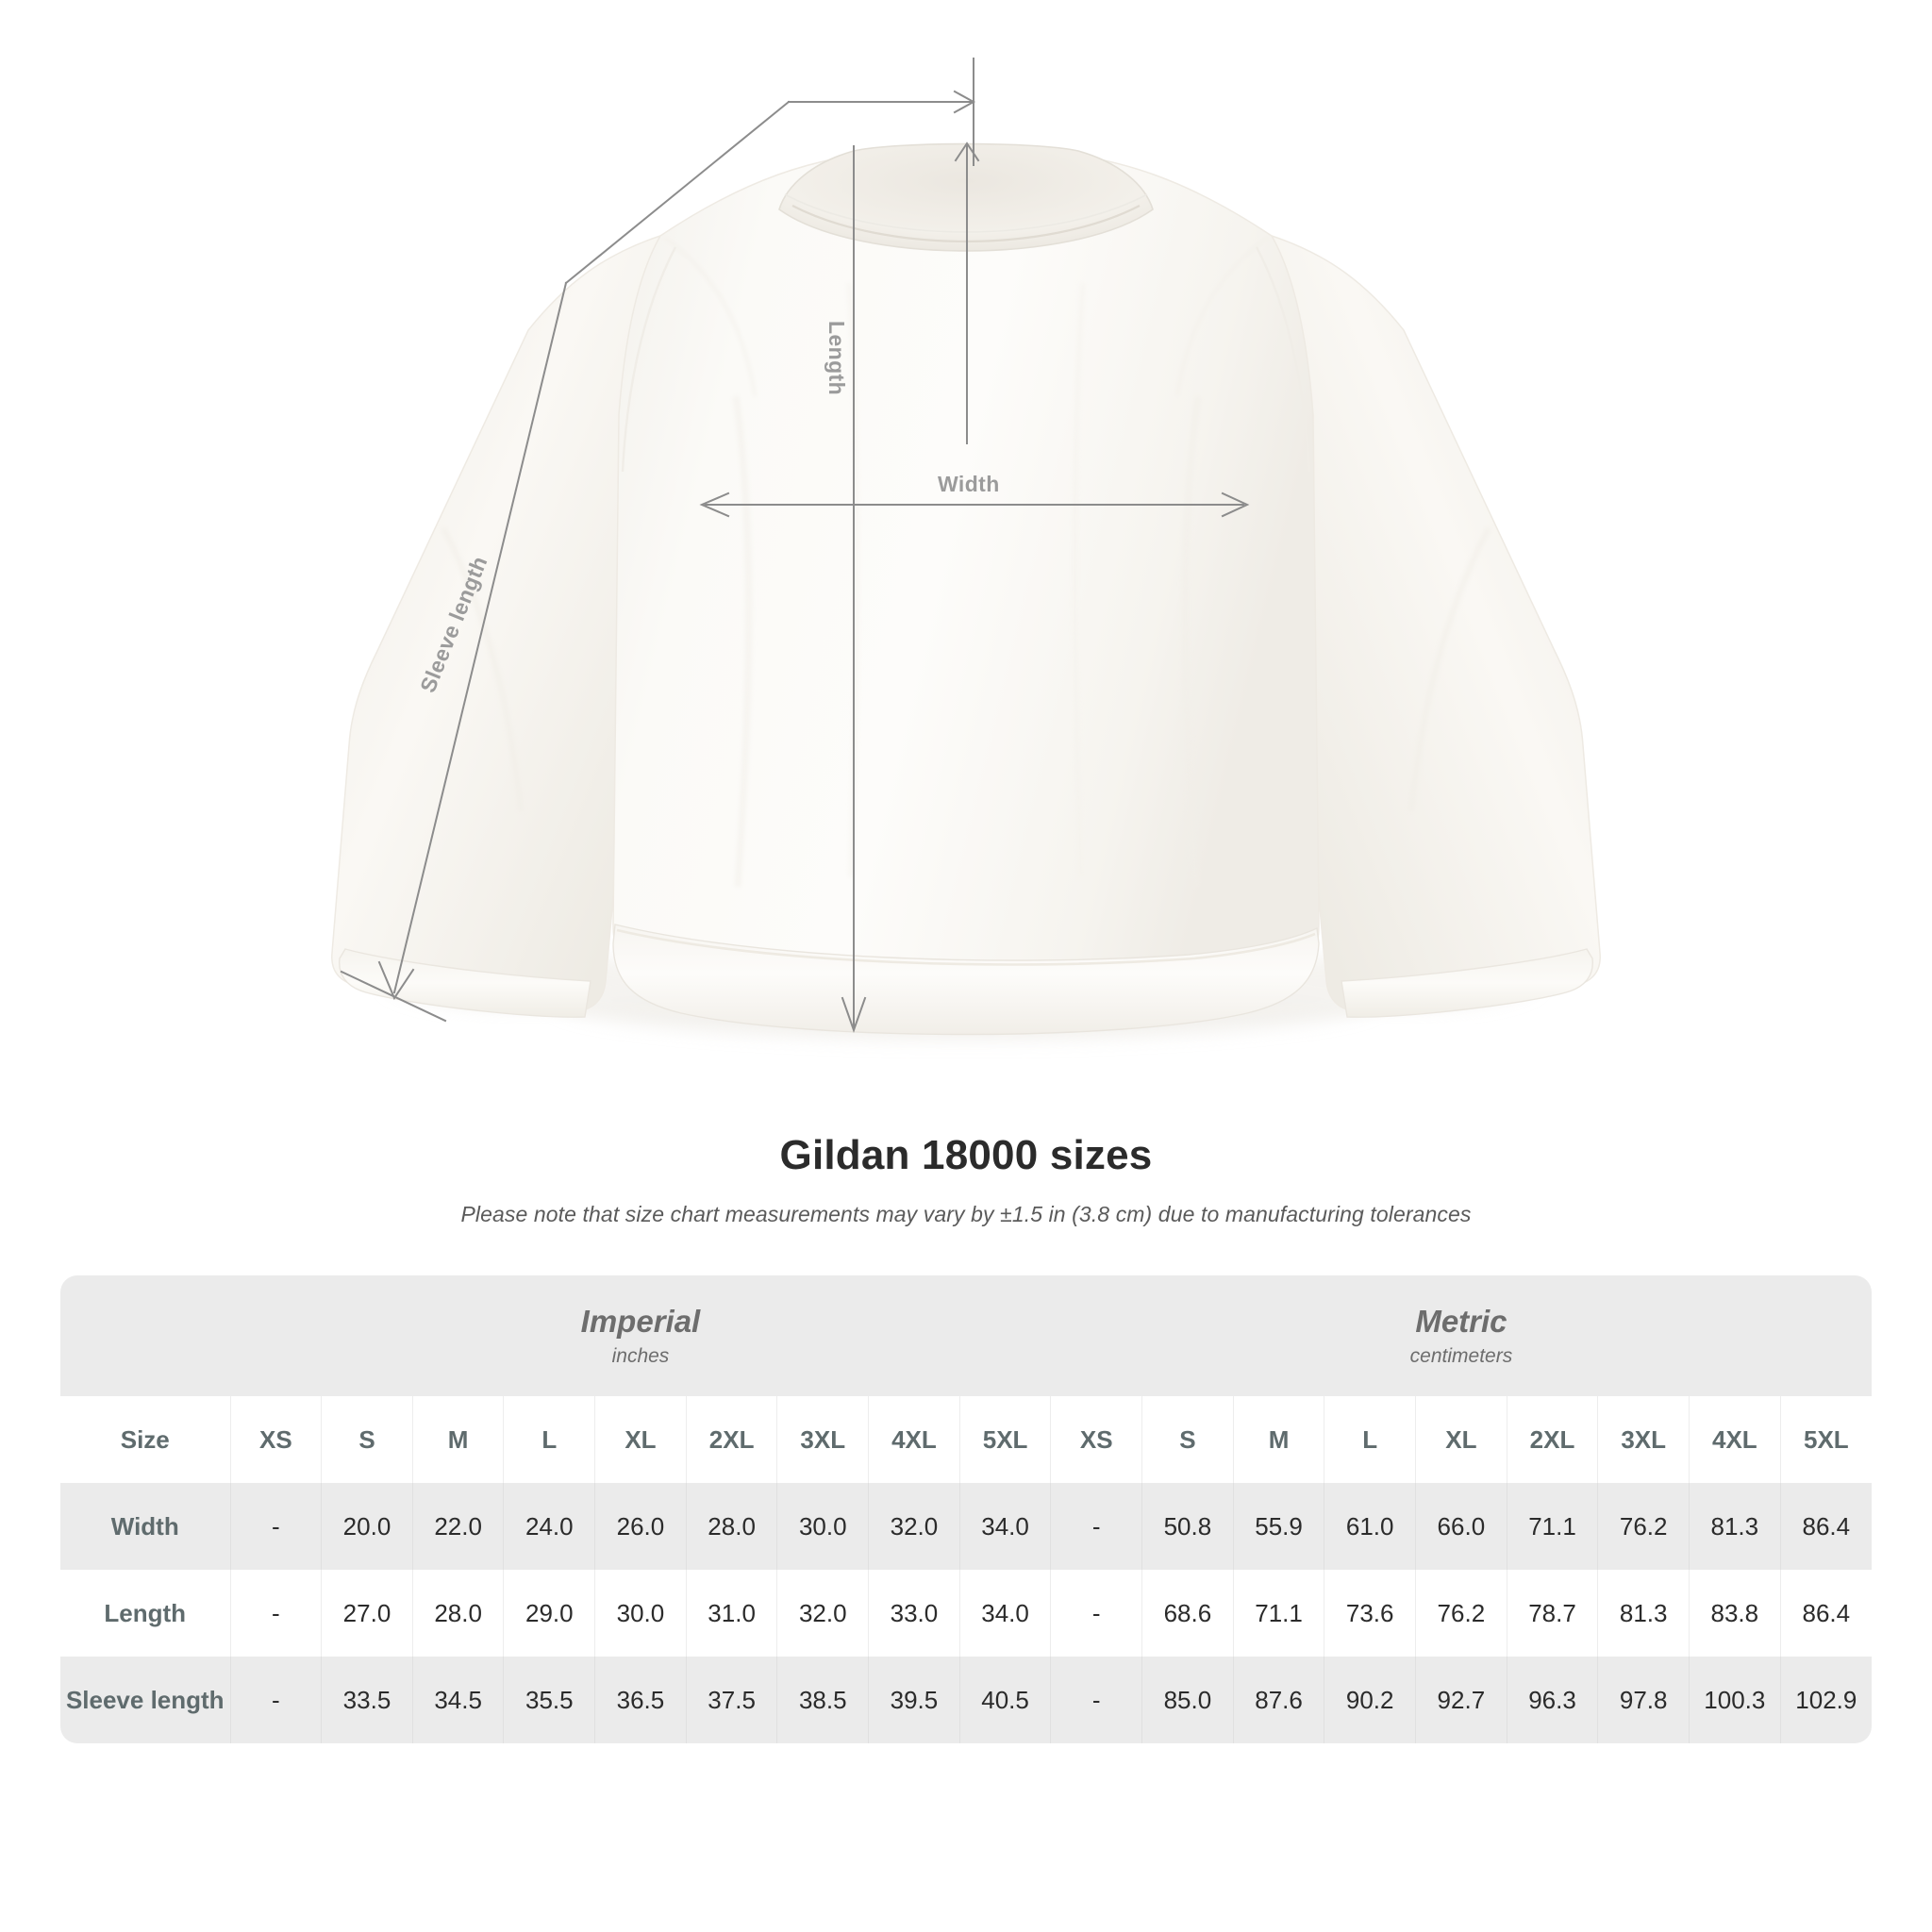 This screenshot has height=1932, width=1932. Describe the element at coordinates (1552, 1527) in the screenshot. I see `cell-width-metric-2xl: 71.1` at that location.